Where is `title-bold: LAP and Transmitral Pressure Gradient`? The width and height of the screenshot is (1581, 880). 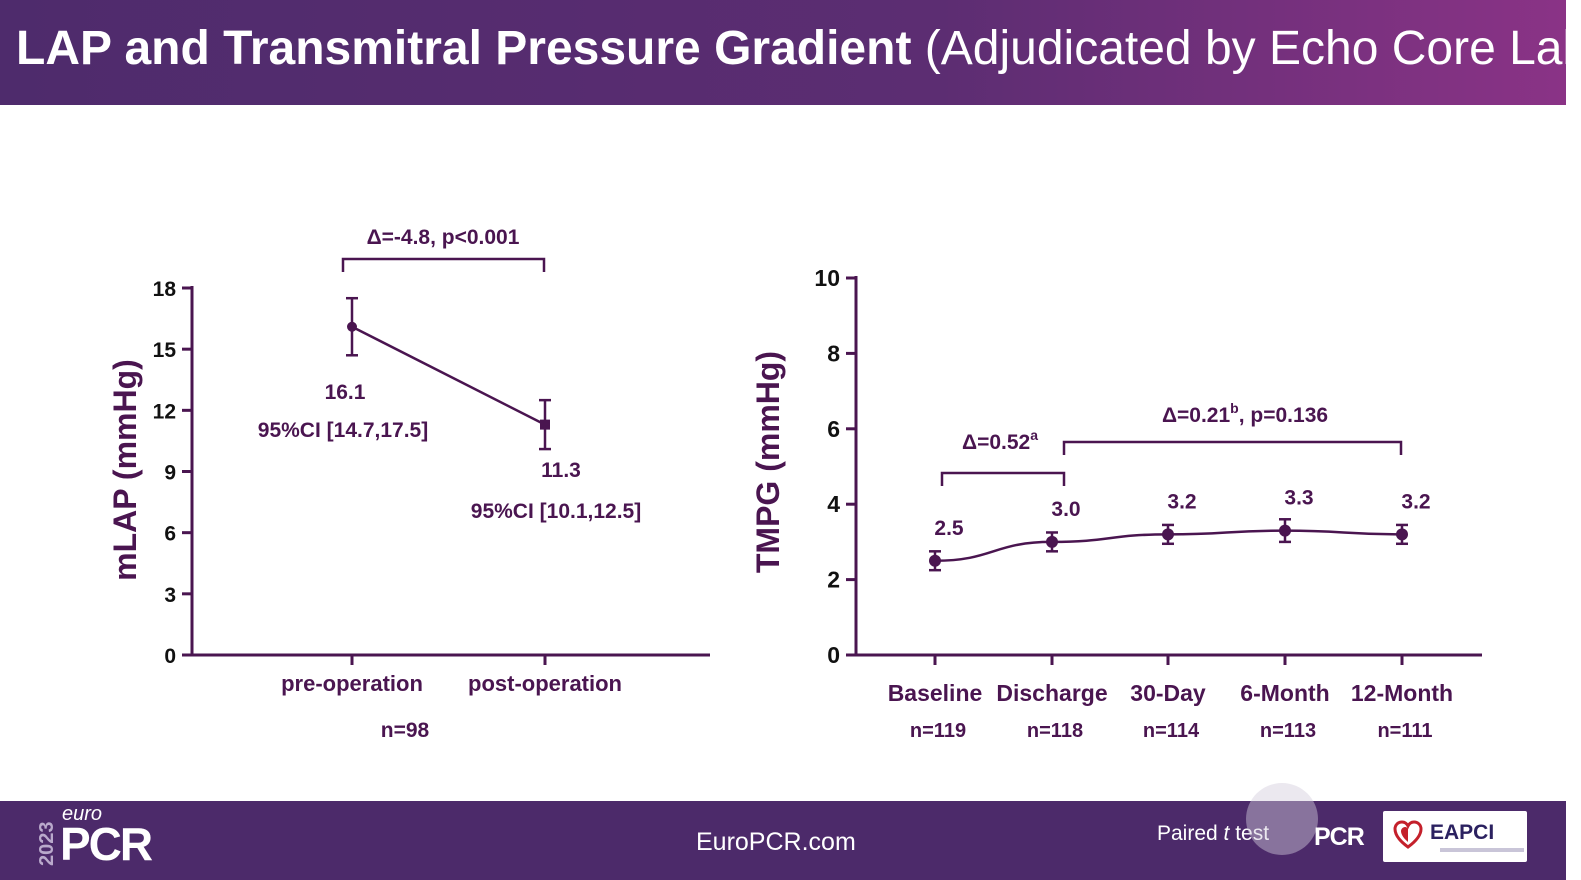 title-bold: LAP and Transmitral Pressure Gradient is located at coordinates (464, 48).